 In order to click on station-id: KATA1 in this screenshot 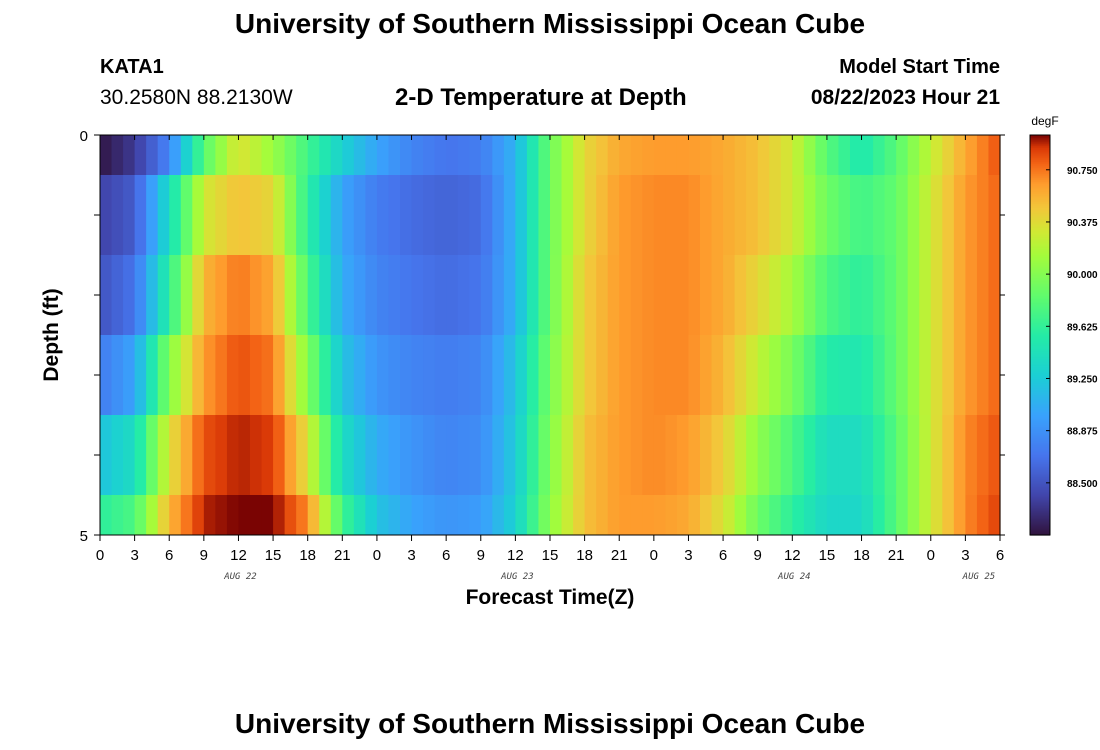, I will do `click(132, 67)`.